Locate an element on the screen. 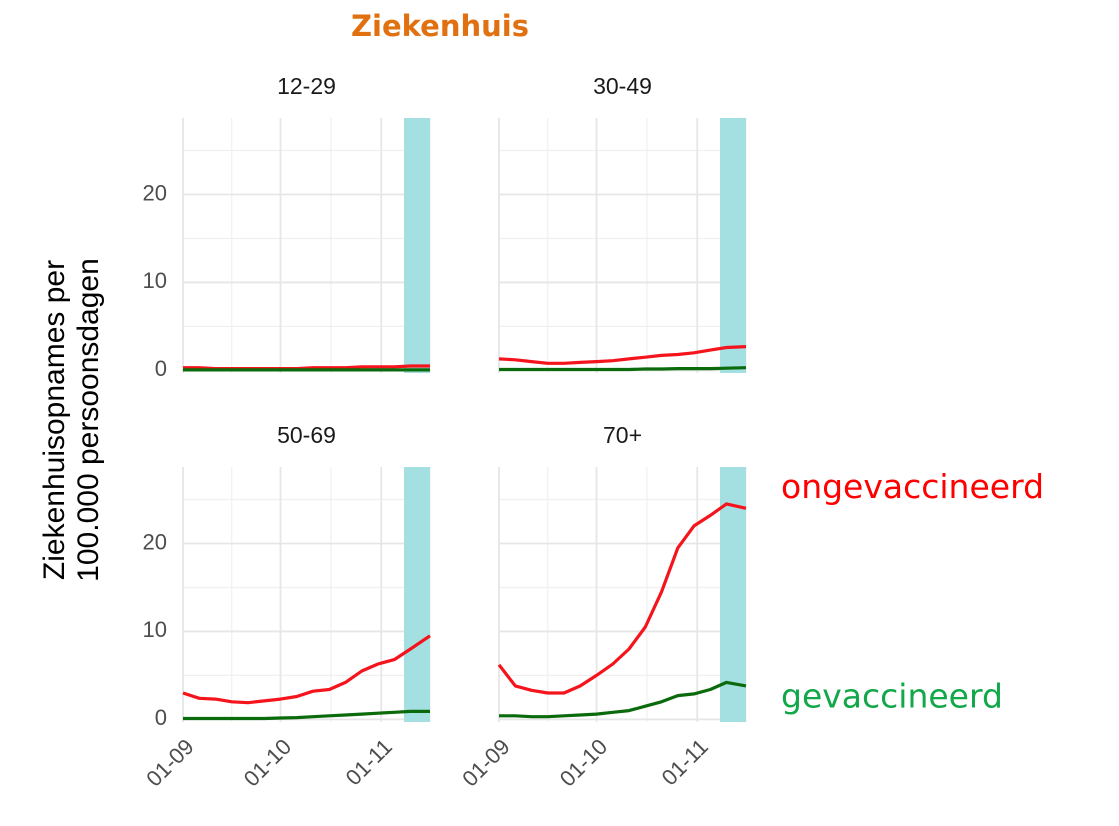 The image size is (1119, 826). y-axis-title-line: 100.000 persoonsdagen is located at coordinates (88, 420).